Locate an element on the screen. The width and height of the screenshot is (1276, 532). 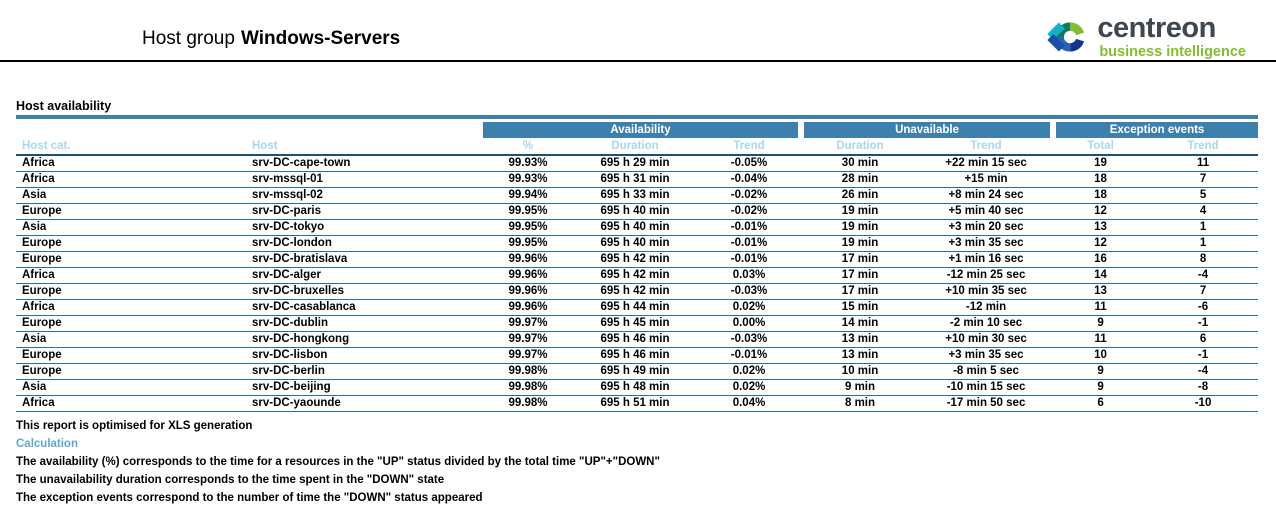
cell: 695 h 29 min is located at coordinates (635, 163).